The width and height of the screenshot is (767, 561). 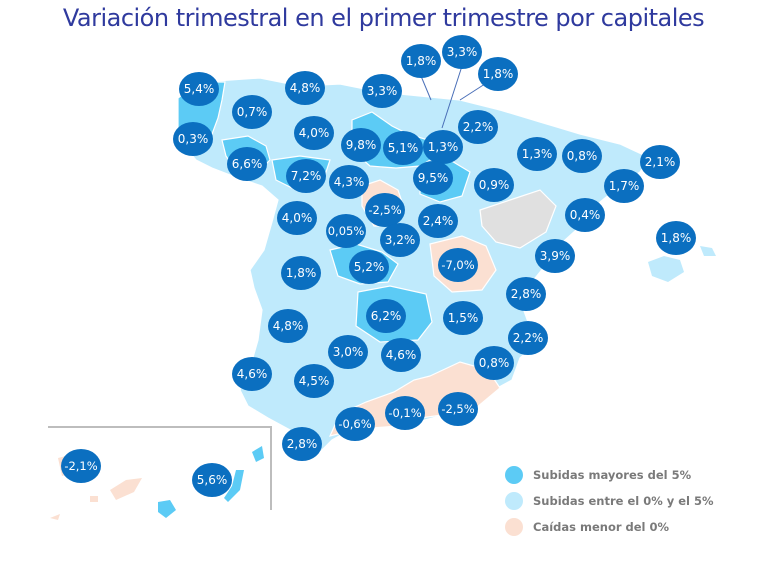 I want to click on value-bubble: -2,1%, so click(x=81, y=466).